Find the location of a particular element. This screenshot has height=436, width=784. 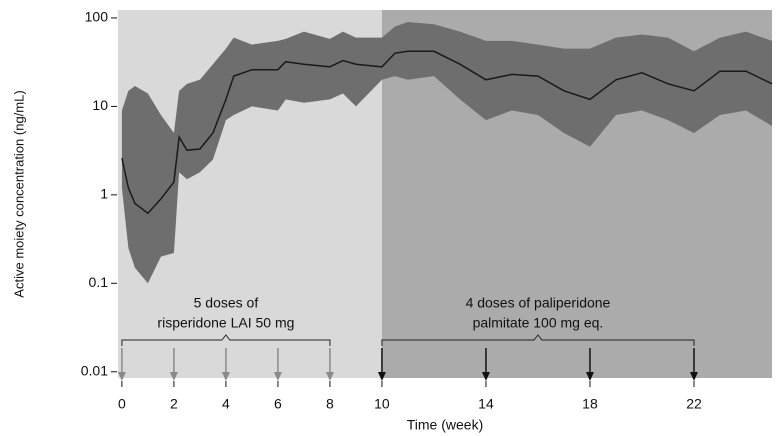

y-axis-label: Active moiety concentration (ng/mL) is located at coordinates (18, 193).